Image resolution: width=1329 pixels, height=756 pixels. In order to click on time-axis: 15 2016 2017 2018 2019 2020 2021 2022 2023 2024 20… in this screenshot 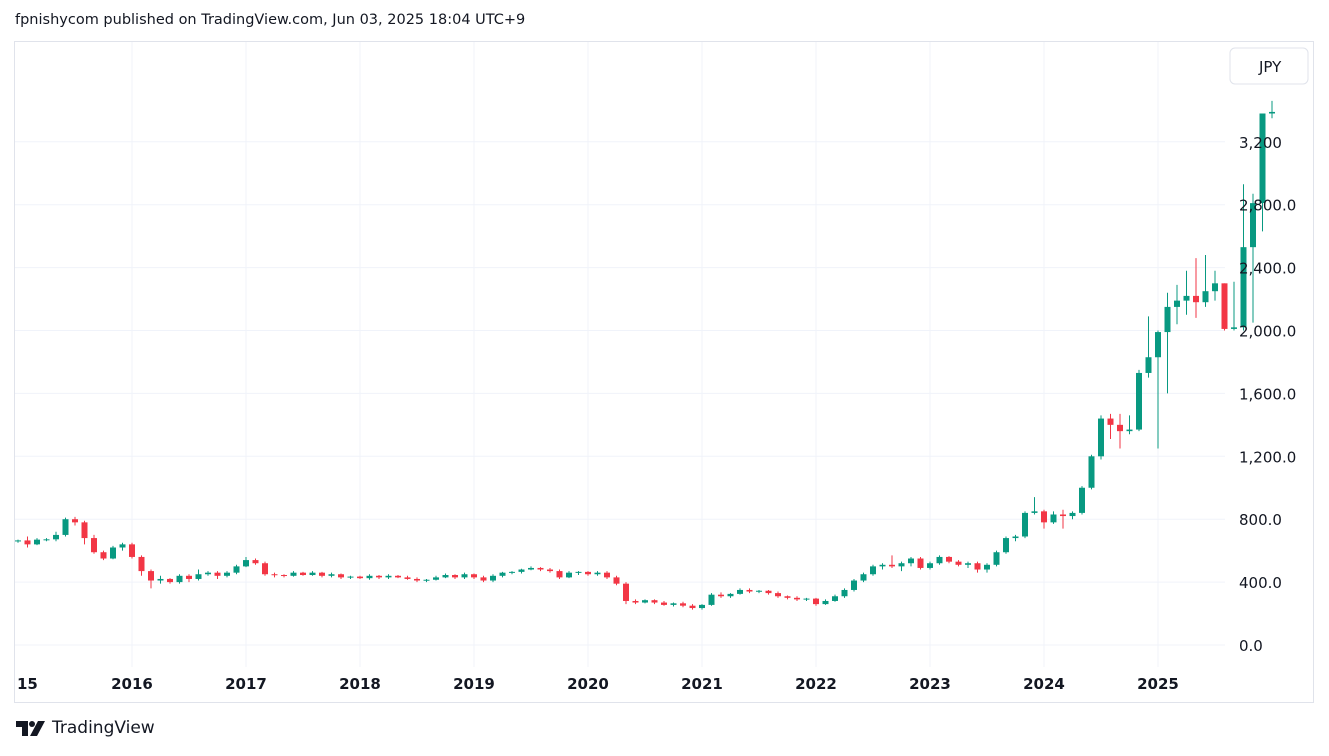, I will do `click(598, 684)`.